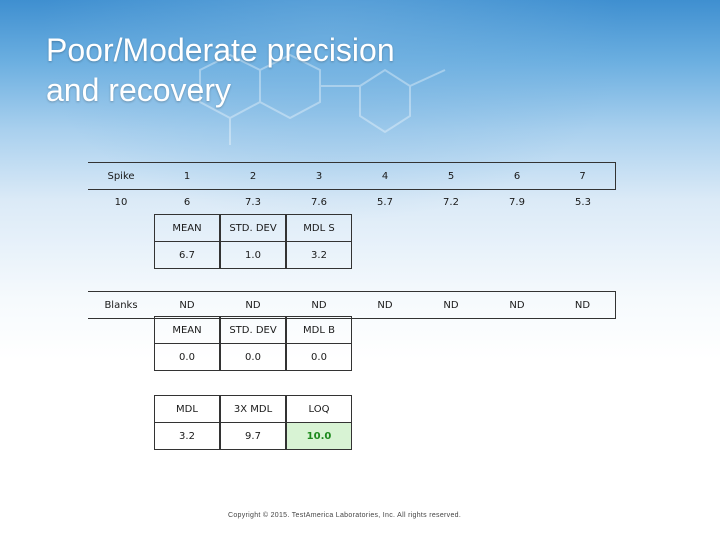 The width and height of the screenshot is (720, 540). What do you see at coordinates (253, 436) in the screenshot?
I see `table-cell: 9.7` at bounding box center [253, 436].